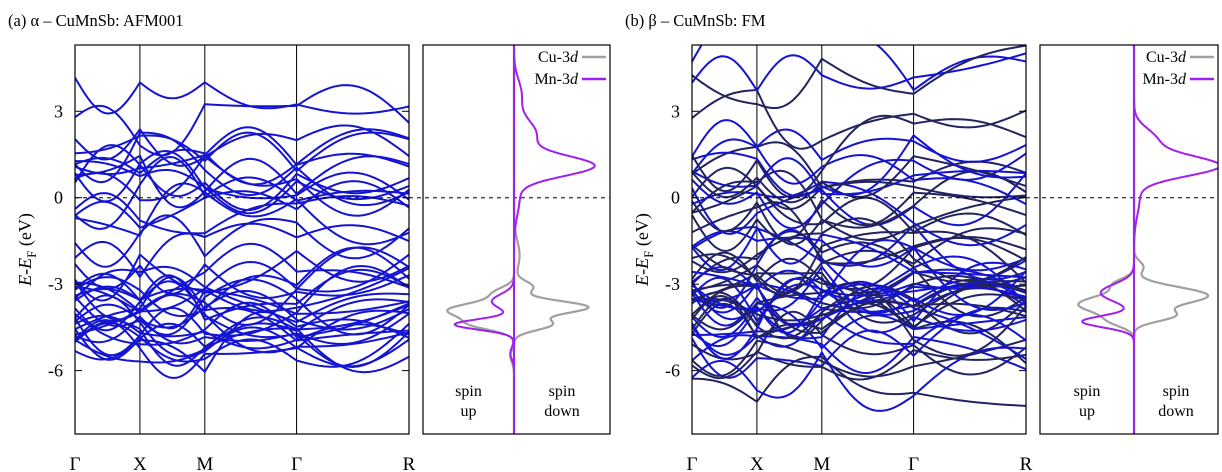 The width and height of the screenshot is (1222, 472). I want to click on panel-title: (a) α – CuMnSb: AFM001, so click(96, 20).